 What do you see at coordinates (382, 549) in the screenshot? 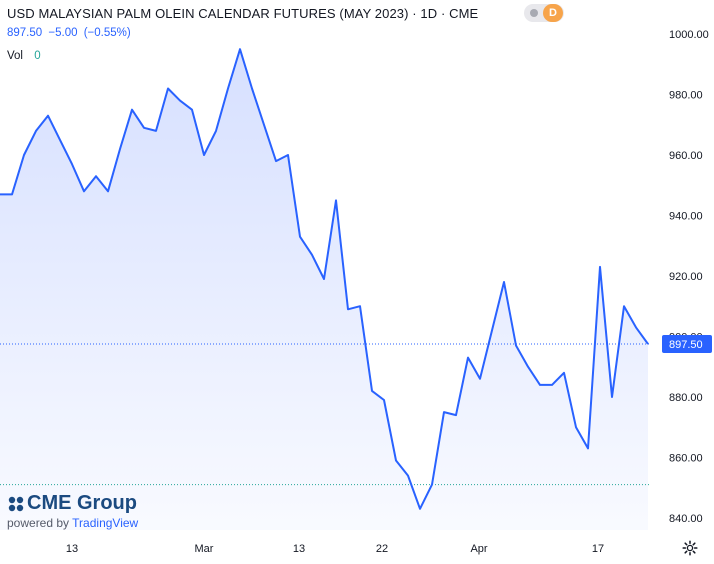
I see `x-tick-label: 22` at bounding box center [382, 549].